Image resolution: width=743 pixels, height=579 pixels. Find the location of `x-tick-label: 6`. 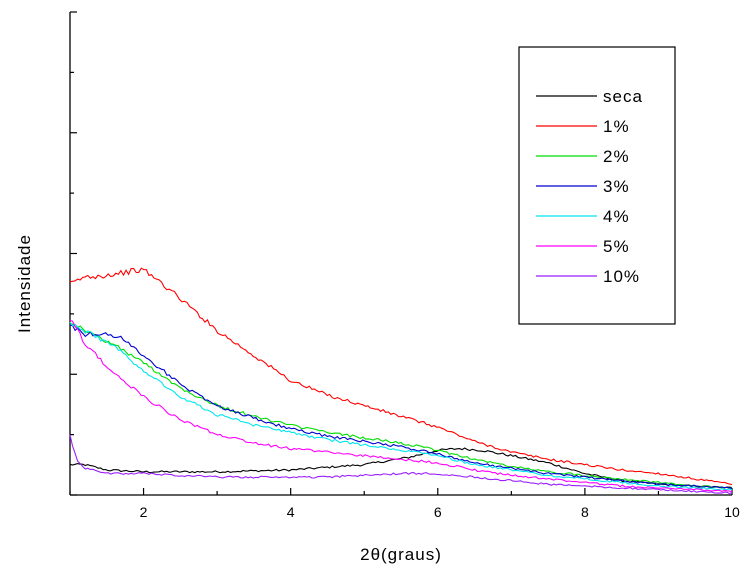

x-tick-label: 6 is located at coordinates (438, 512).